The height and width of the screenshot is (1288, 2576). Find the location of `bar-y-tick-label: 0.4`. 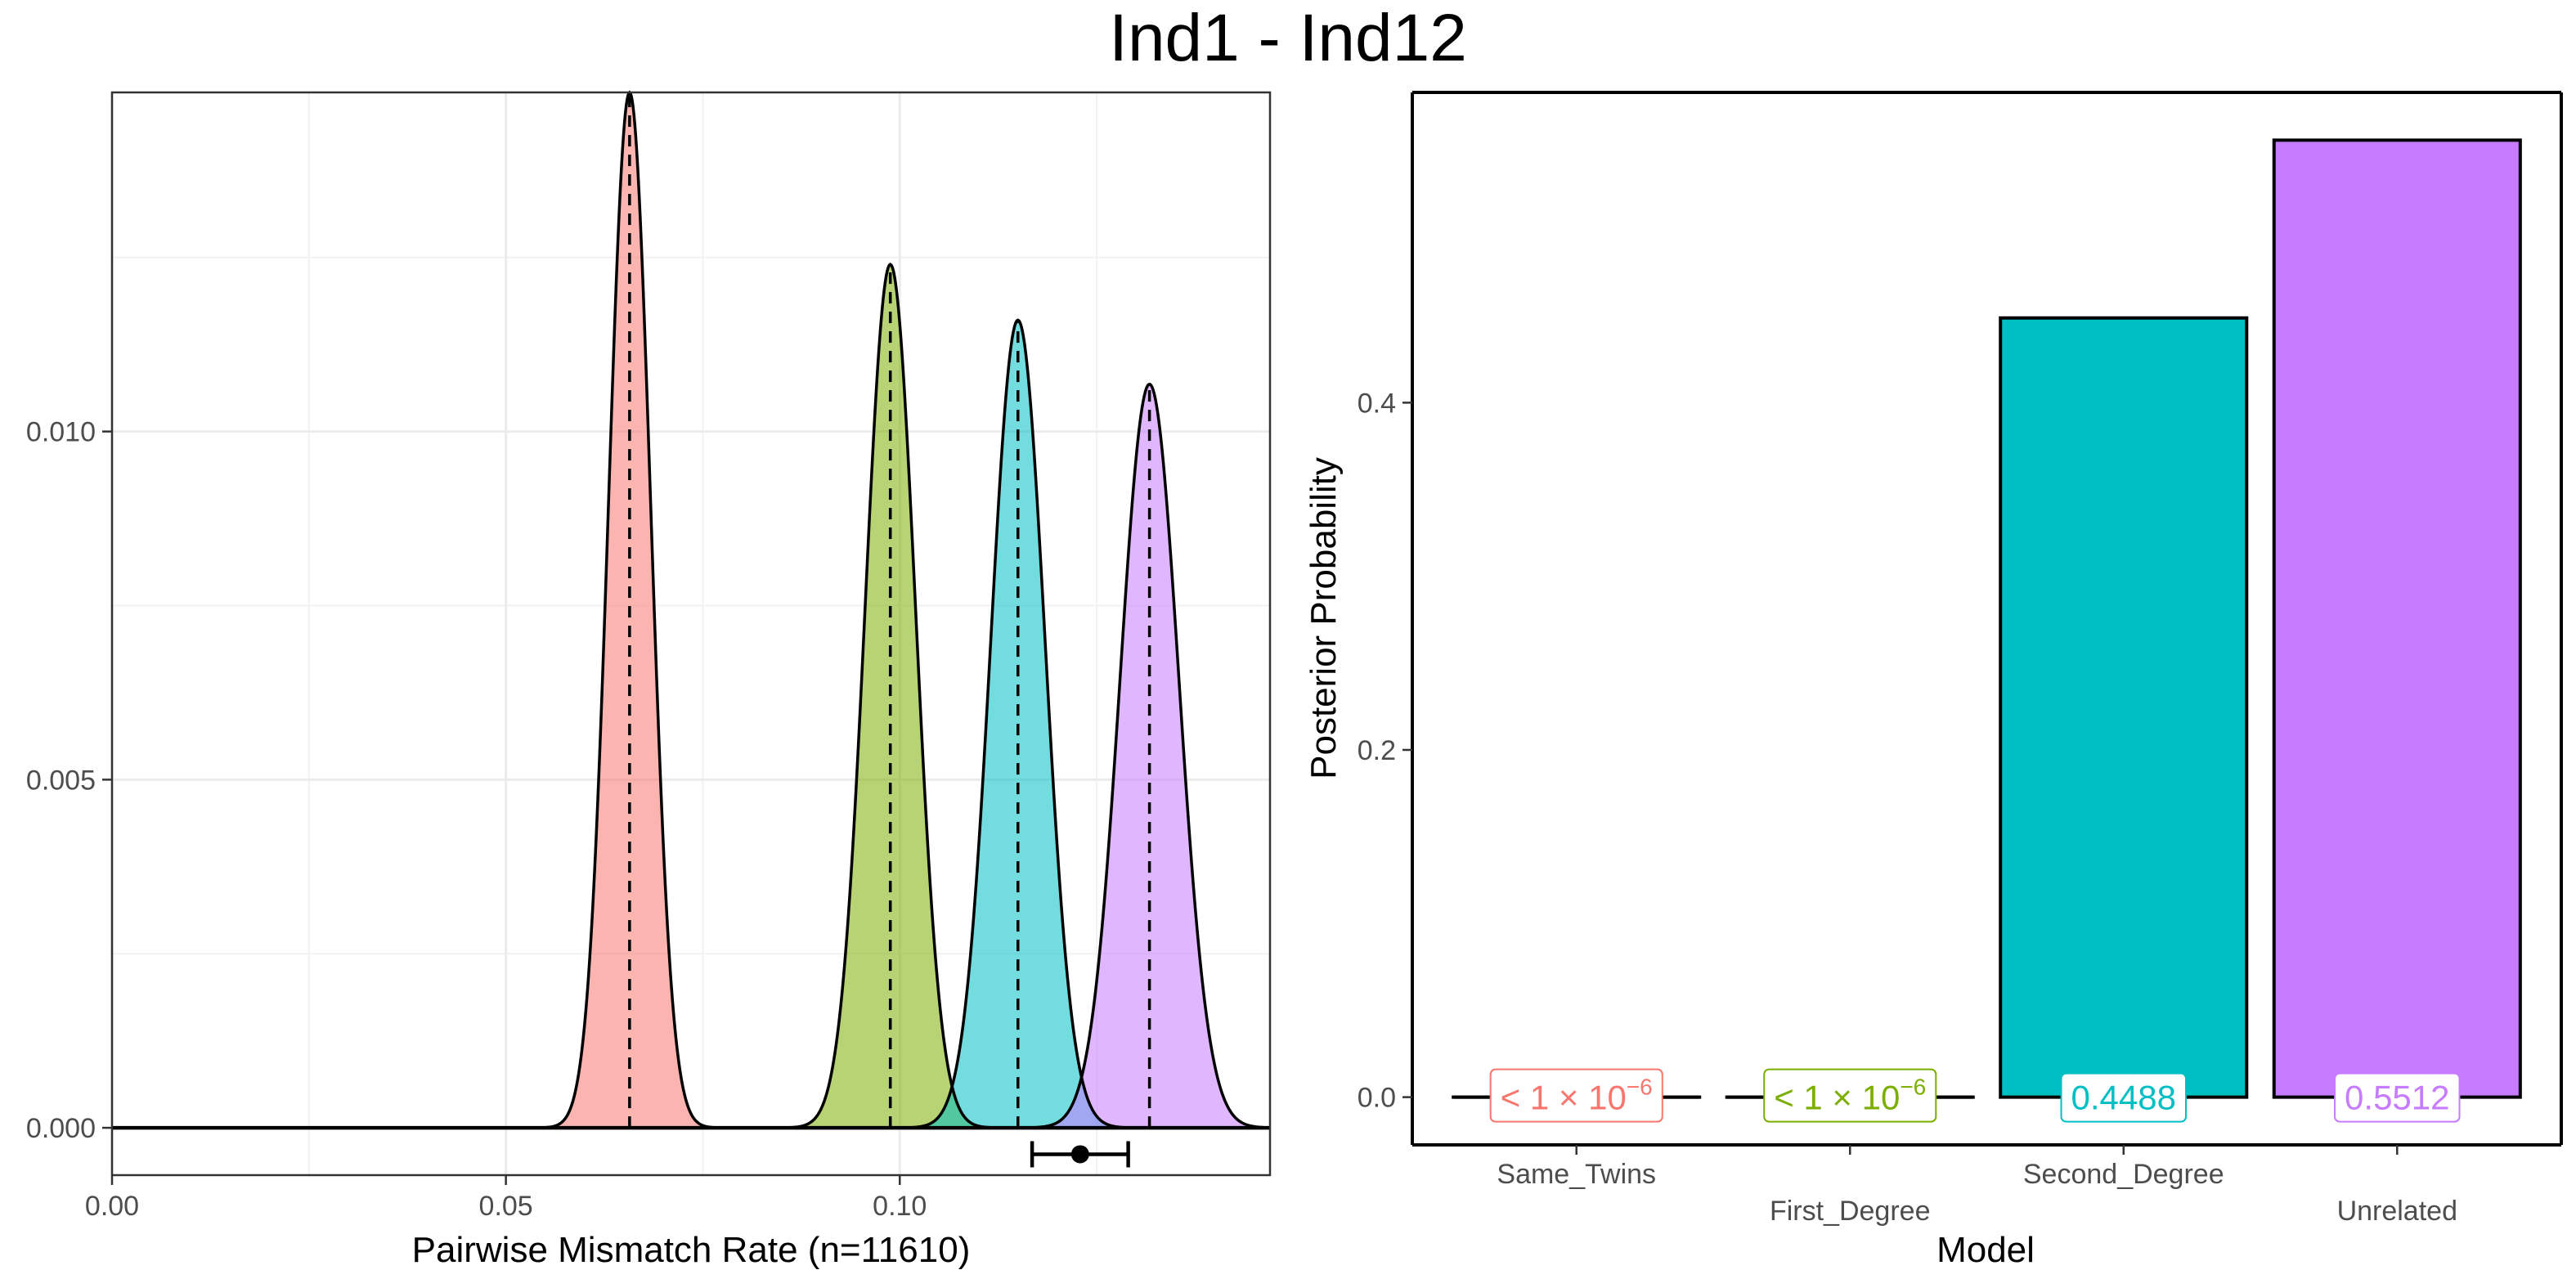

bar-y-tick-label: 0.4 is located at coordinates (1377, 403).